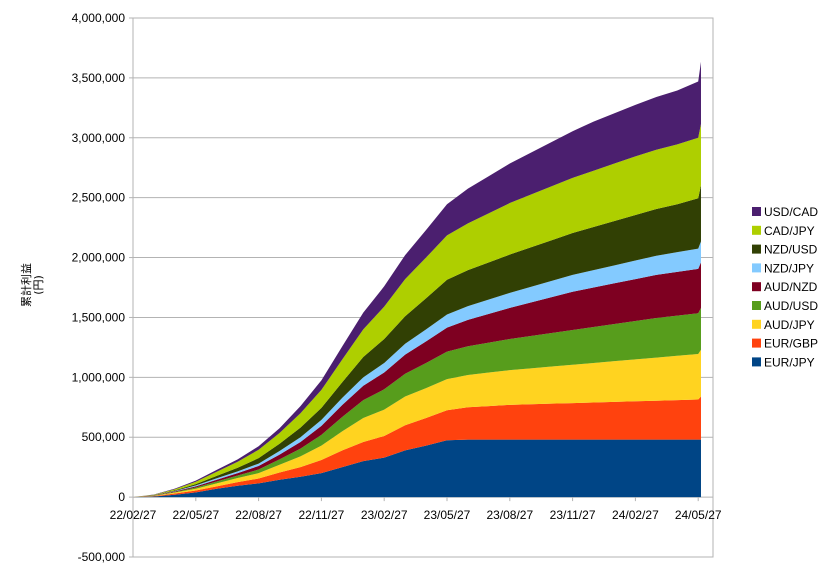  What do you see at coordinates (789, 268) in the screenshot?
I see `legend-label: NZD/JPY` at bounding box center [789, 268].